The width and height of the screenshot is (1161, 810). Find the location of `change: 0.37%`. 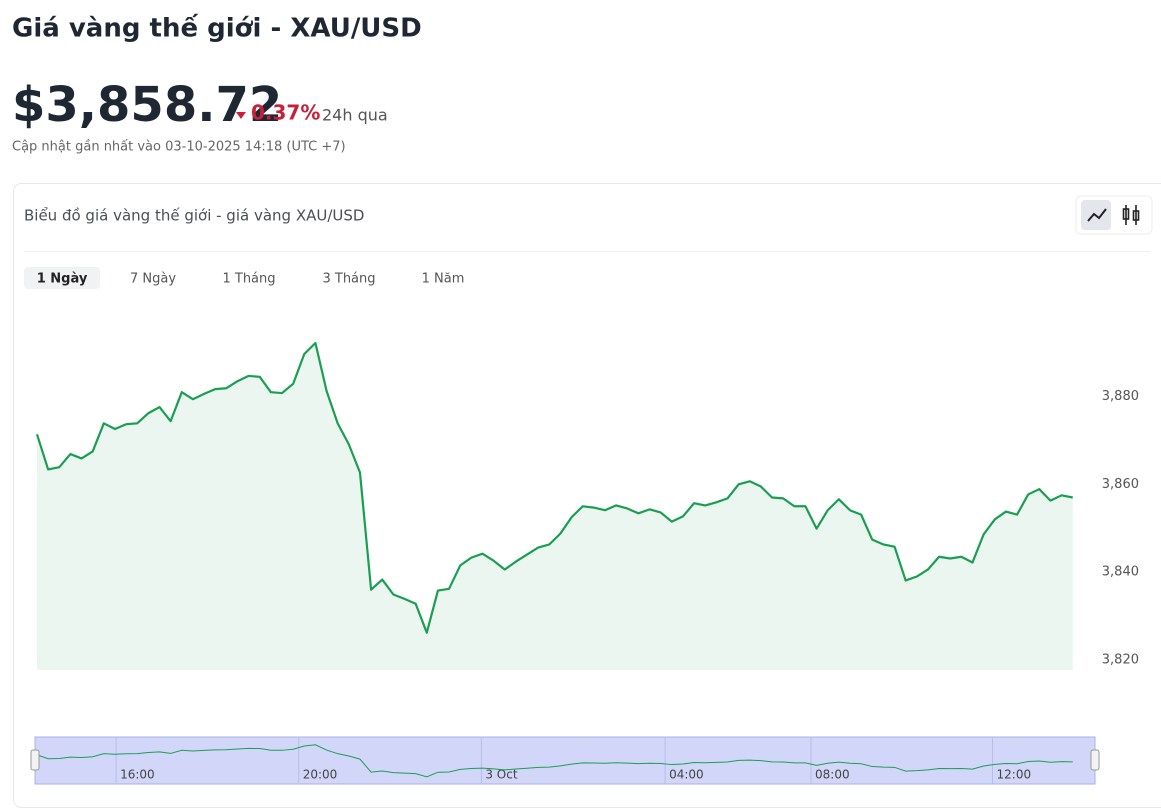

change: 0.37% is located at coordinates (285, 113).